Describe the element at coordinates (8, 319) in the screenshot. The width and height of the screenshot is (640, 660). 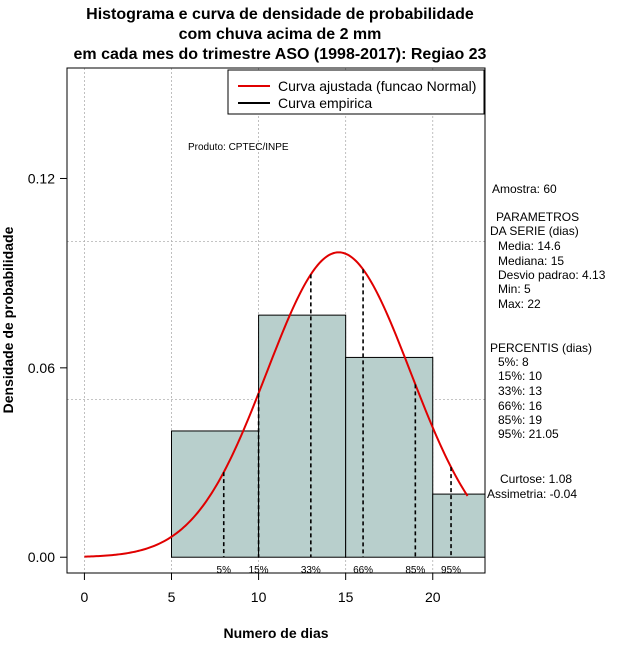
I see `y-axis-label: Densidade de probabilidade` at that location.